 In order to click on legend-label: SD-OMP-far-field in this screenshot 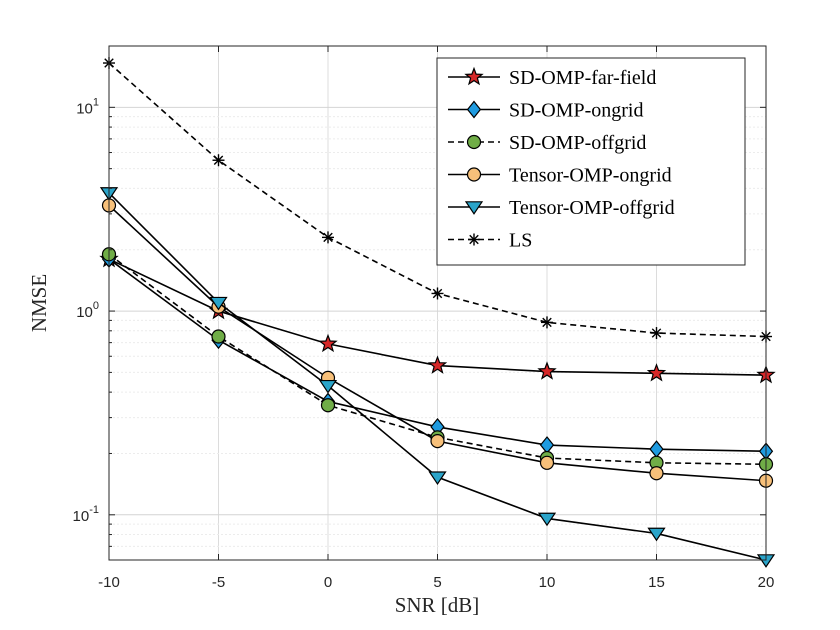, I will do `click(582, 78)`.